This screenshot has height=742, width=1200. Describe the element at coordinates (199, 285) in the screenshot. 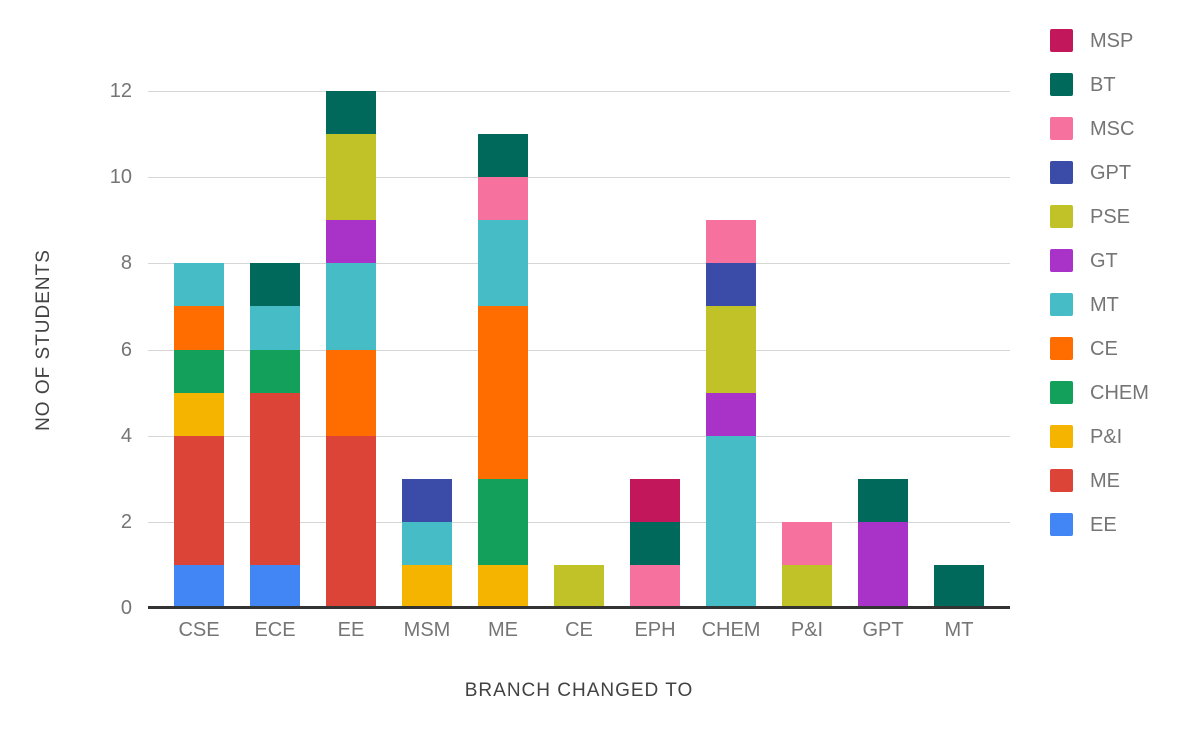

I see `bar-cse-segment-mt` at that location.